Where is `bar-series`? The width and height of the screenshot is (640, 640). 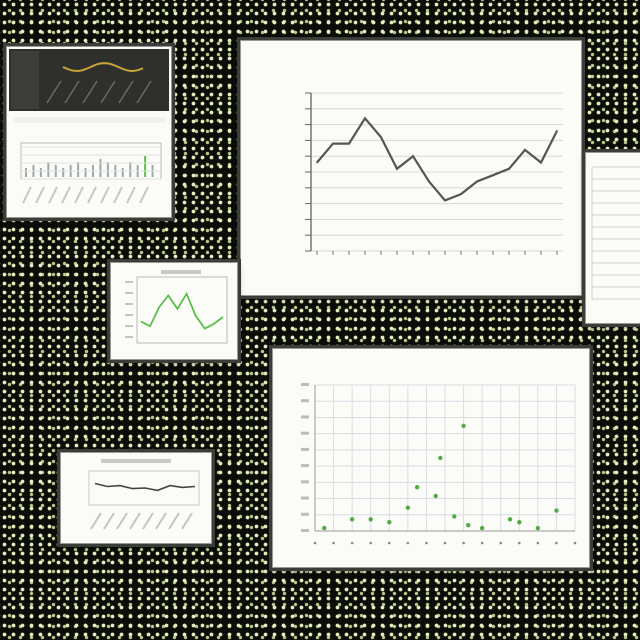 bar-series is located at coordinates (91, 175).